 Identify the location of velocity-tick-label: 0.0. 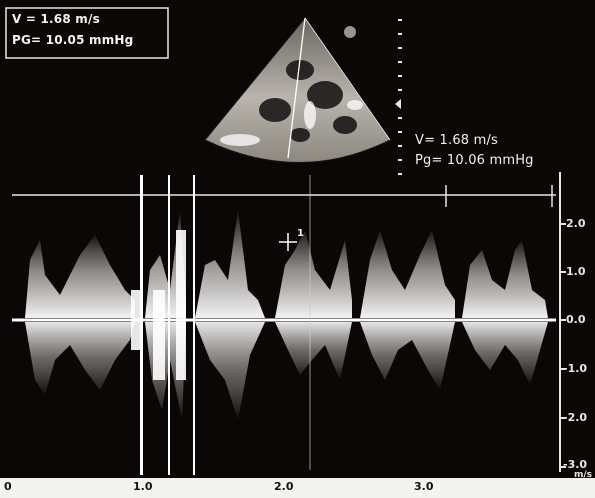
(576, 319).